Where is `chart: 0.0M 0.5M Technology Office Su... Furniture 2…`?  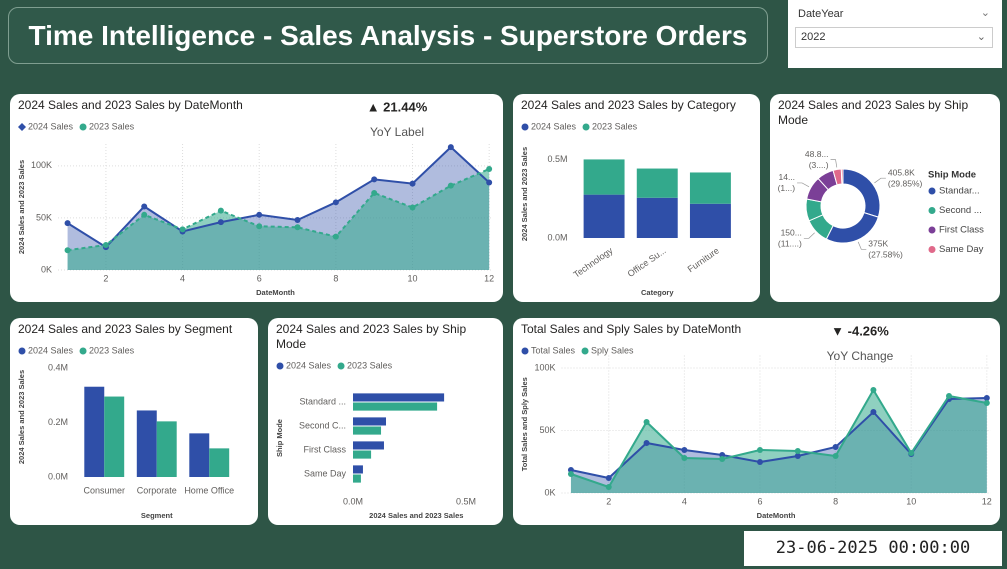
chart: 0.0M 0.5M Technology Office Su... Furniture 2… is located at coordinates (625, 209).